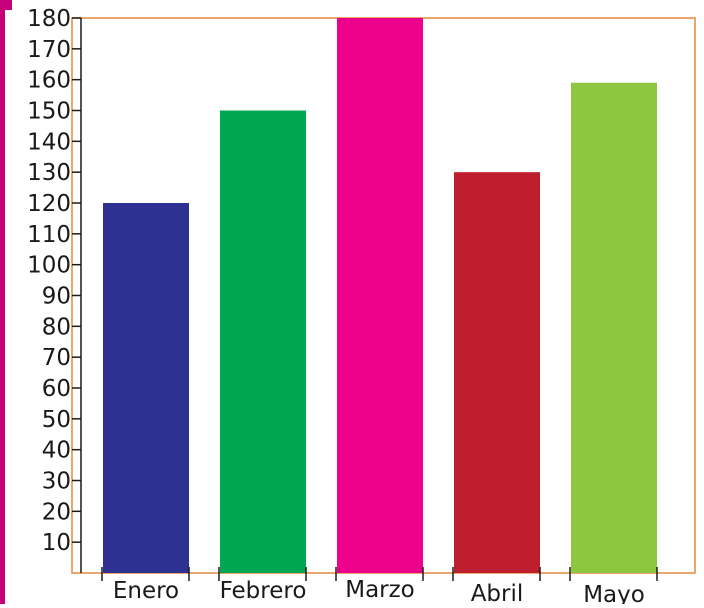 This screenshot has height=608, width=704. Describe the element at coordinates (263, 591) in the screenshot. I see `x-tick-label-febrero: Febrero` at that location.